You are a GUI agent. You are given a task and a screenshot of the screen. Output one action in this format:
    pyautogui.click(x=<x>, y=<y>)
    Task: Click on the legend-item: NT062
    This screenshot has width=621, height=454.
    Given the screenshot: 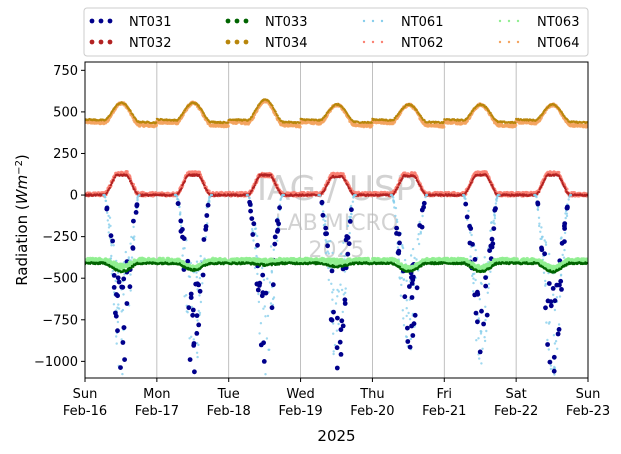 What is the action you would take?
    pyautogui.click(x=402, y=43)
    